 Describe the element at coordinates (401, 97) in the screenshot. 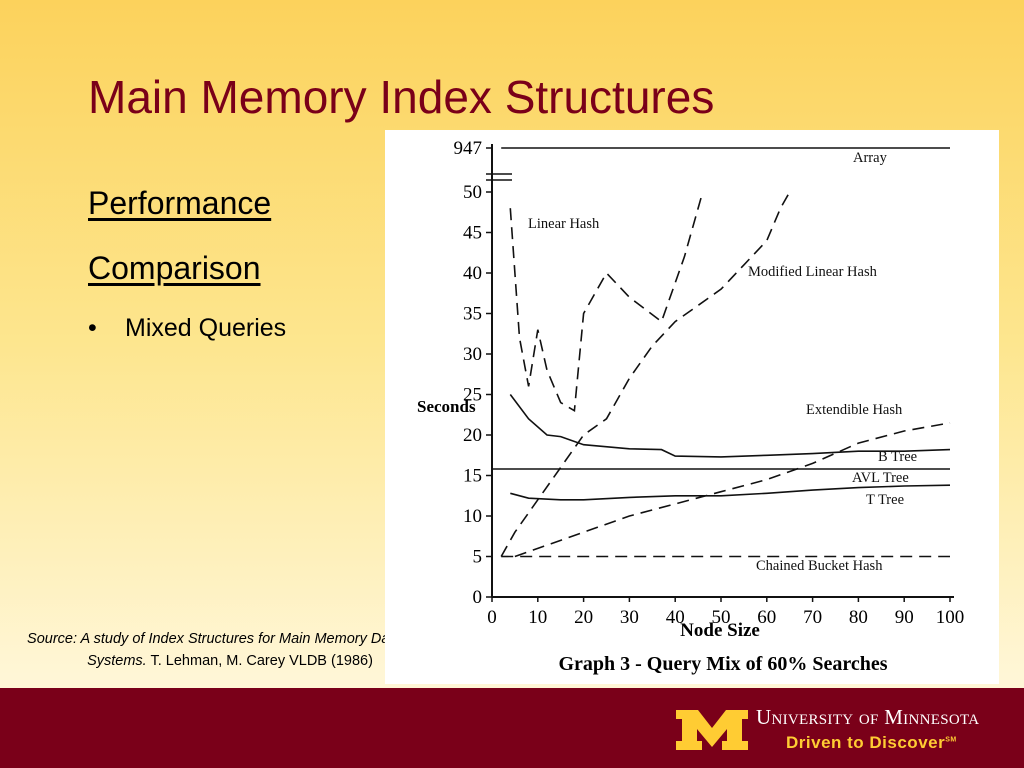

I see `slide-title: Main Memory Index Structures` at that location.